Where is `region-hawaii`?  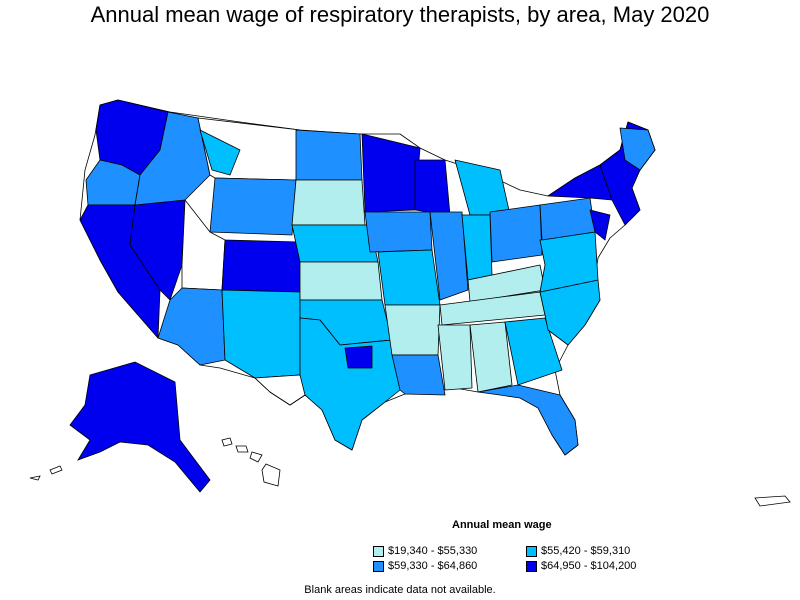
region-hawaii is located at coordinates (251, 462).